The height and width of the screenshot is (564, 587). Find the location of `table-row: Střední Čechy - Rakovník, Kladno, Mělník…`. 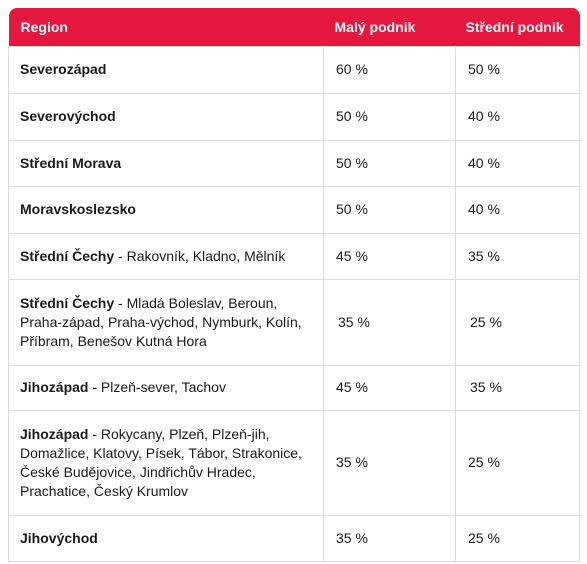

table-row: Střední Čechy - Rakovník, Kladno, Mělník… is located at coordinates (294, 256).